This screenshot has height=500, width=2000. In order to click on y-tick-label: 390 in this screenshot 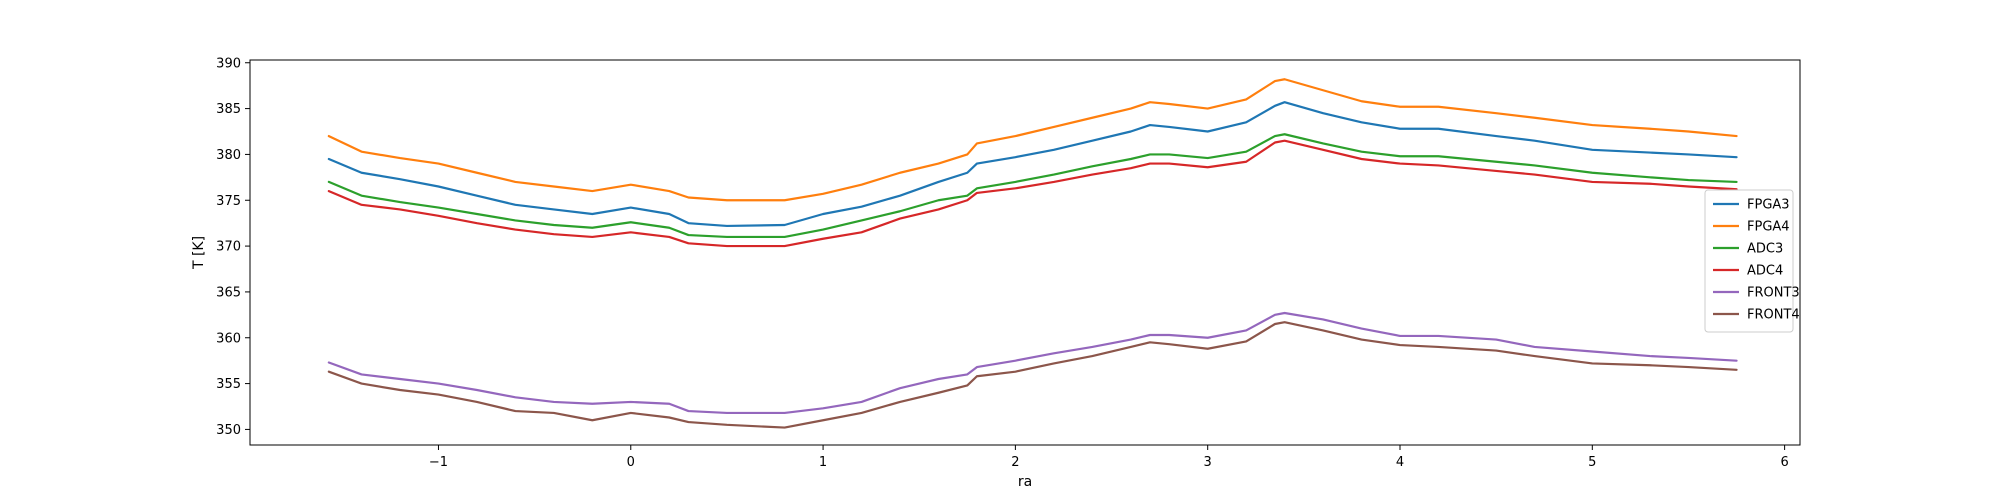, I will do `click(228, 63)`.